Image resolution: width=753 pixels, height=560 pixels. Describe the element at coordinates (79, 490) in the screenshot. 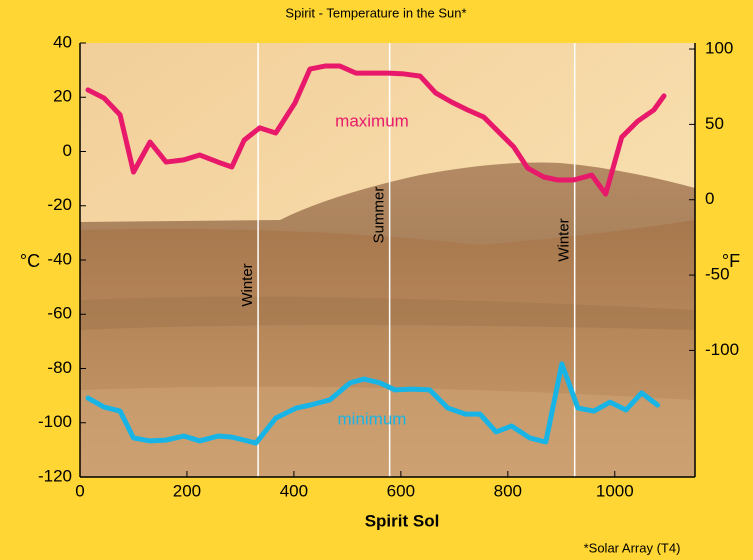

I see `x-tick-label: 0` at that location.